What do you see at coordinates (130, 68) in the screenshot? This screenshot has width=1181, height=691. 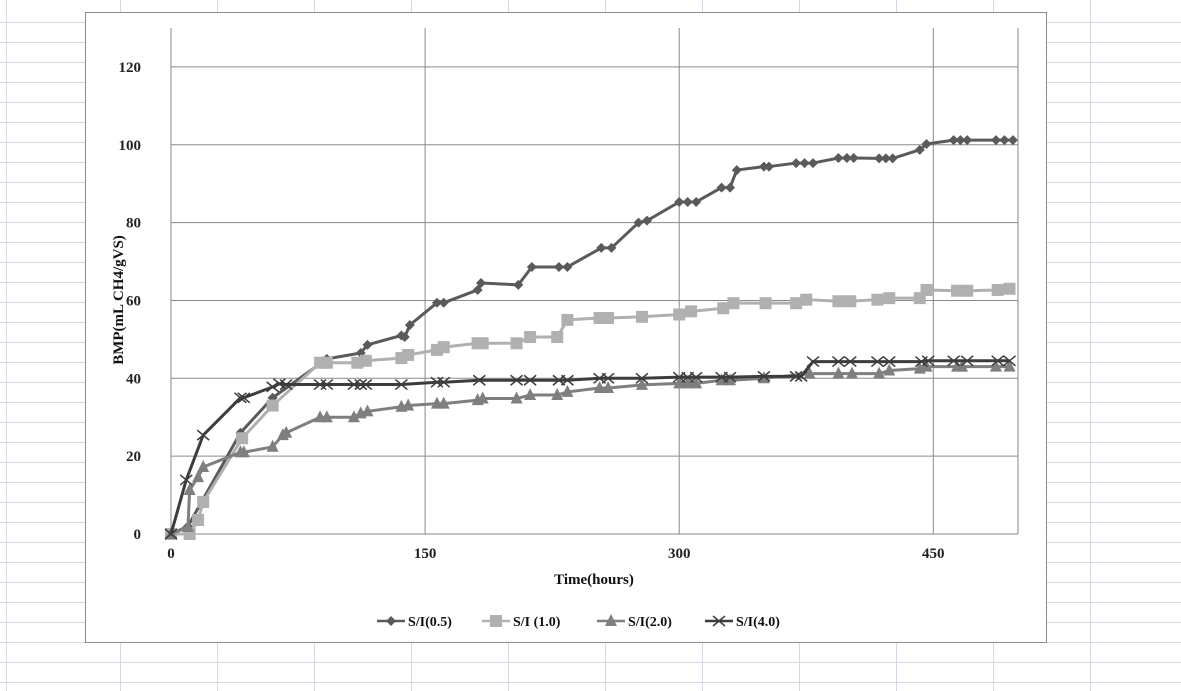 I see `y-tick-label: 120` at bounding box center [130, 68].